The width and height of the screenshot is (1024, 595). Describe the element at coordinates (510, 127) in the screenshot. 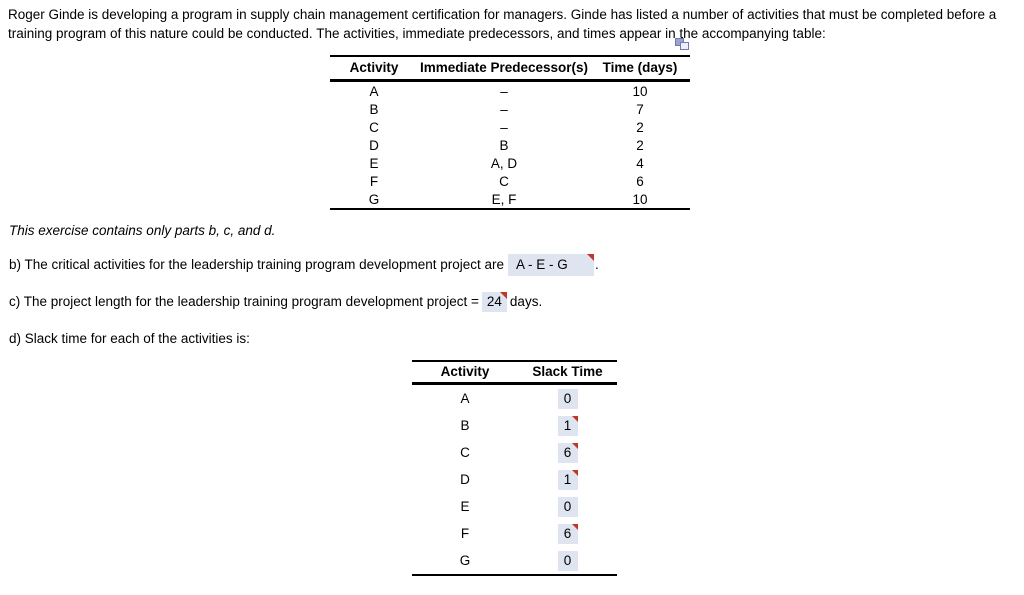

I see `table-row: C – 2` at that location.